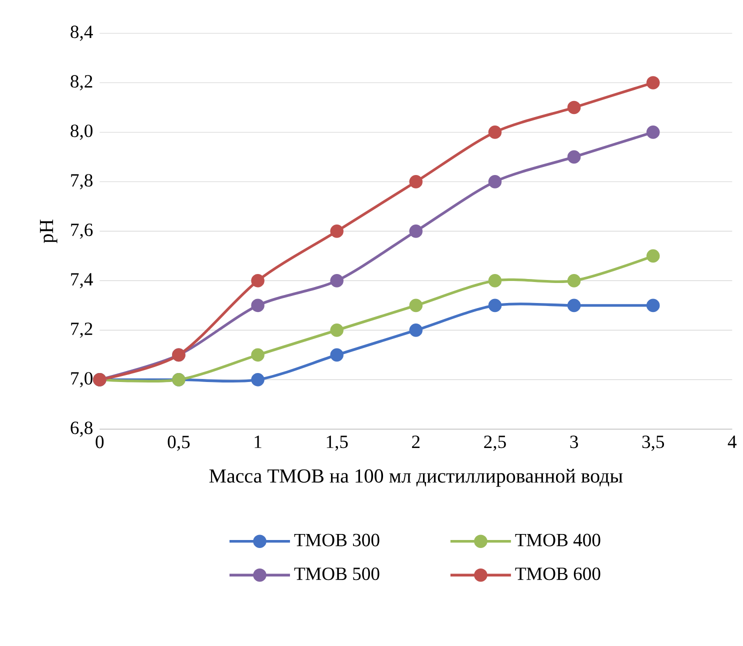 This screenshot has height=646, width=743. What do you see at coordinates (337, 540) in the screenshot?
I see `legend-label: ТМОВ 300` at bounding box center [337, 540].